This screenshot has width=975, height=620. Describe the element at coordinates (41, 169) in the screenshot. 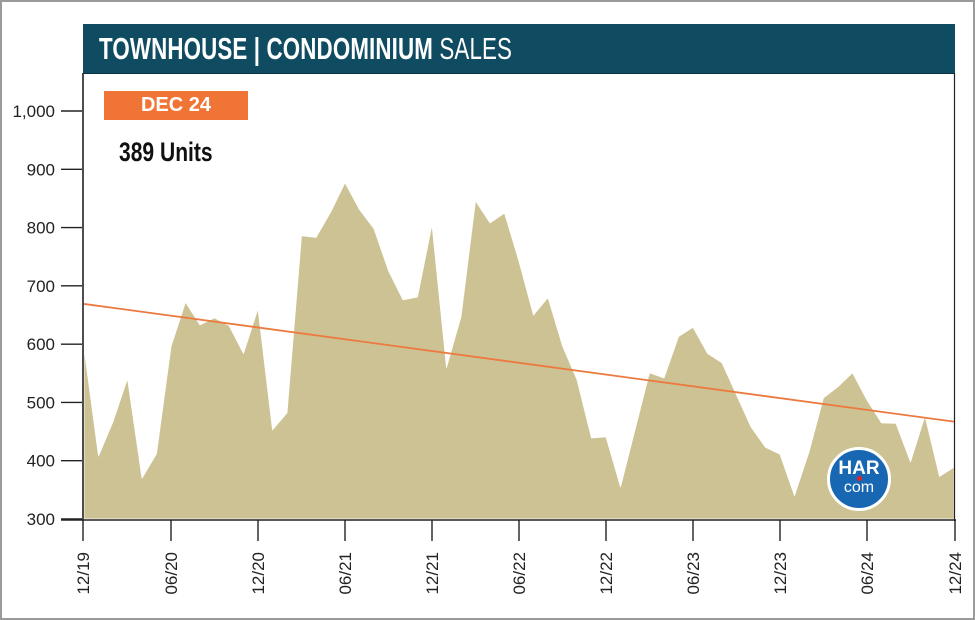

I see `y-tick-label: 900` at that location.